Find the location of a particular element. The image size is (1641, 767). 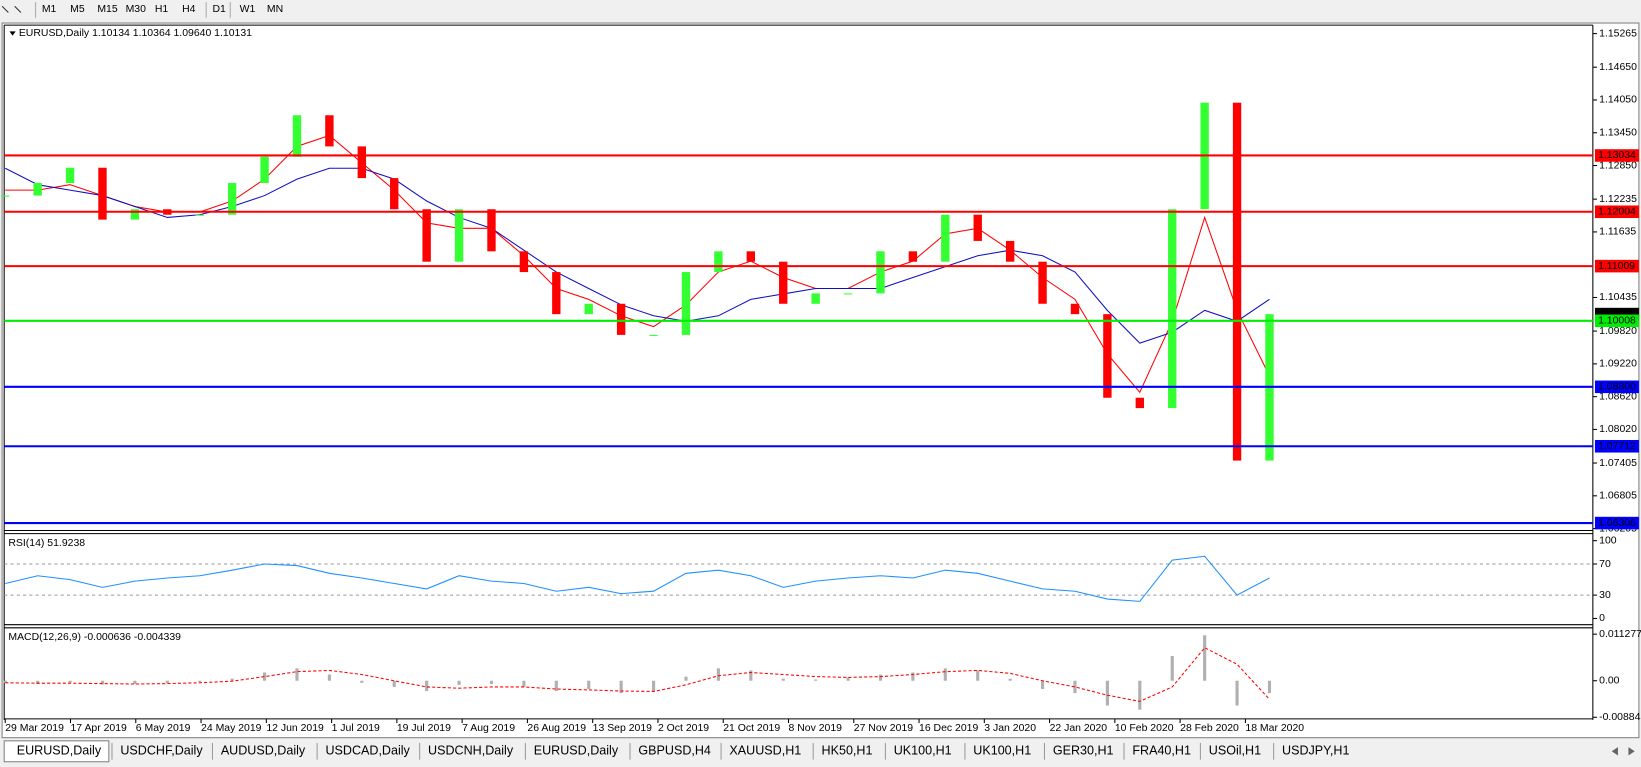

x-tick-label: 27 Nov 2019 is located at coordinates (883, 728).